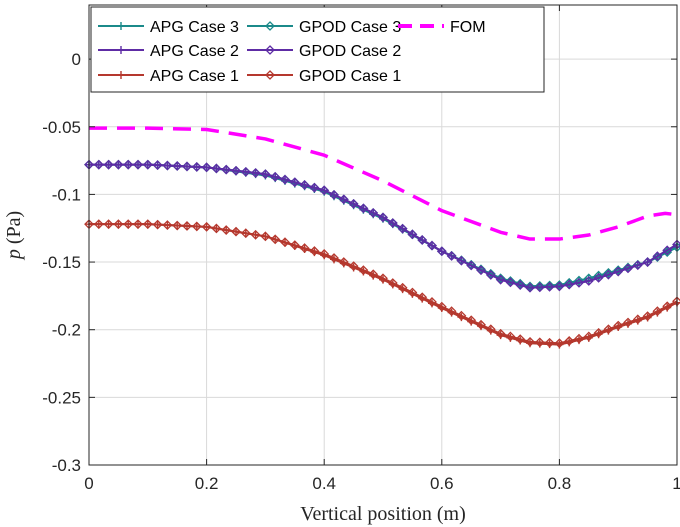 The width and height of the screenshot is (680, 527). What do you see at coordinates (194, 51) in the screenshot?
I see `legend-label-apg-case-2: APG Case 2` at bounding box center [194, 51].